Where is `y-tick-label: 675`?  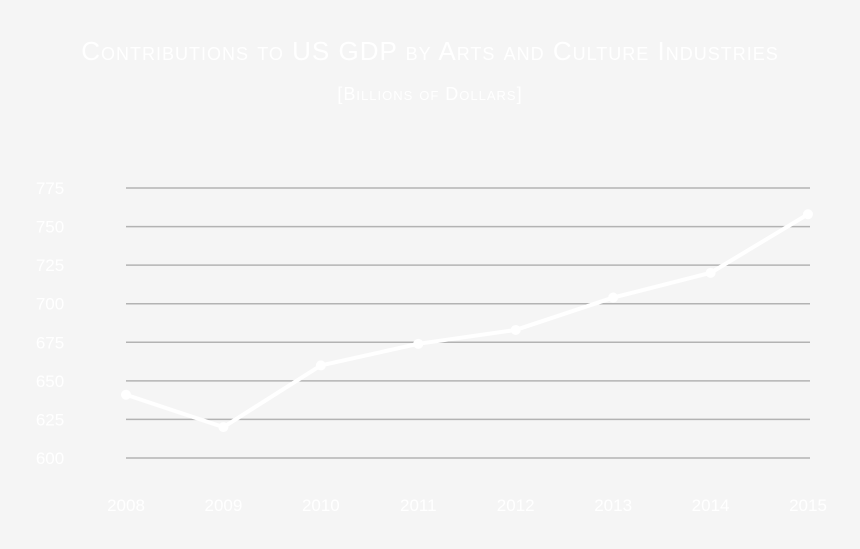
y-tick-label: 675 is located at coordinates (50, 342).